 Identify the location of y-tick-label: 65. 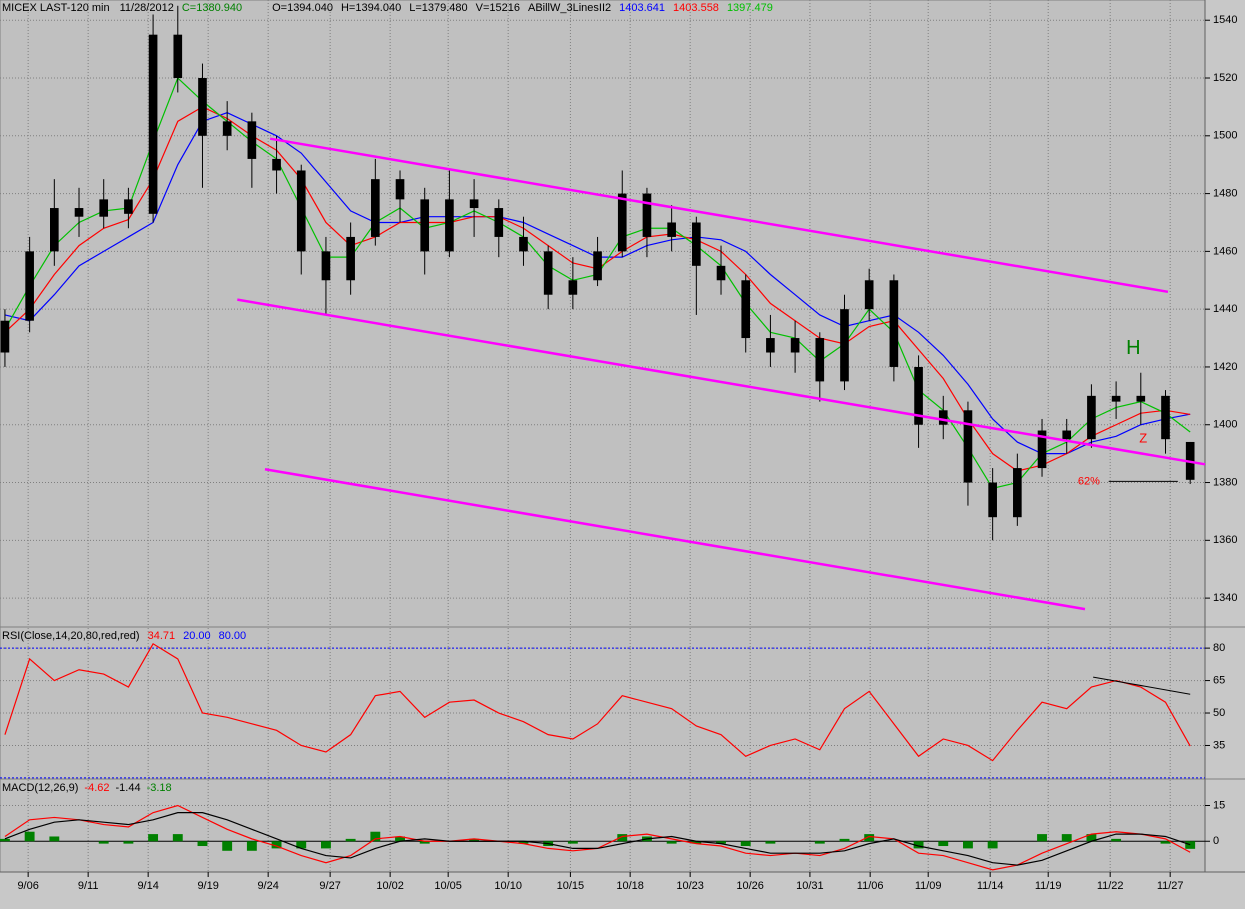
(1219, 680).